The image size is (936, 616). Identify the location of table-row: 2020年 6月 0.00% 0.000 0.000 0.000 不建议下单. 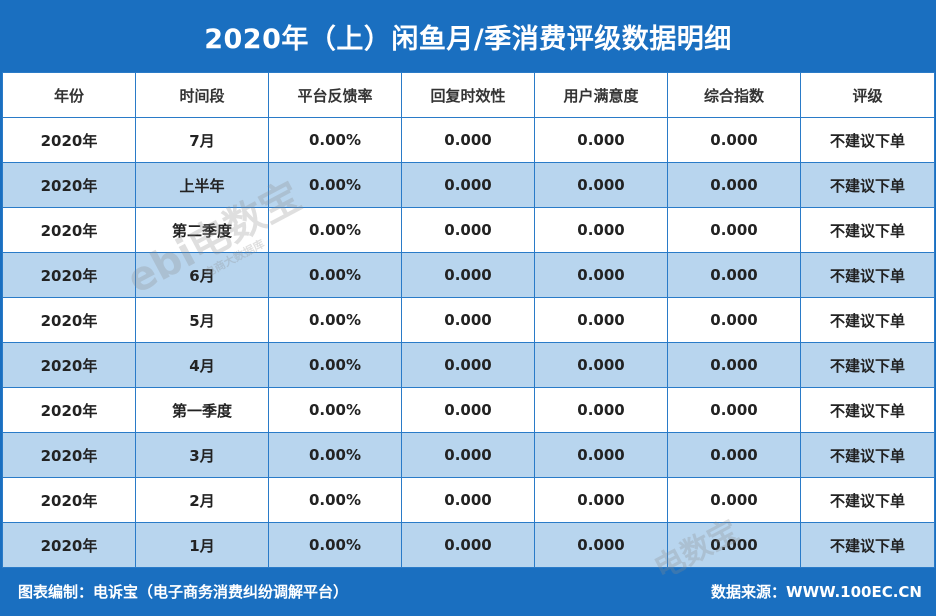
(468, 275).